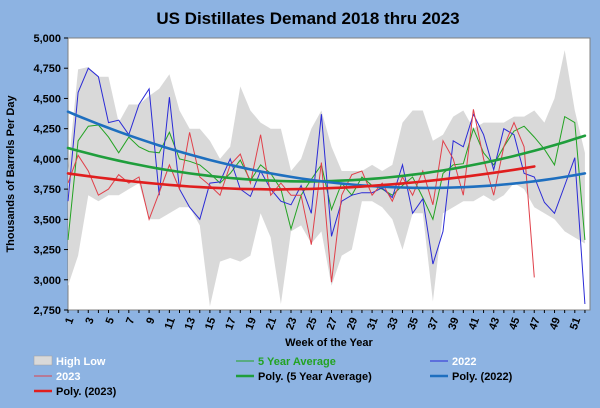  What do you see at coordinates (47, 130) in the screenshot?
I see `y-tick-label: 4,250` at bounding box center [47, 130].